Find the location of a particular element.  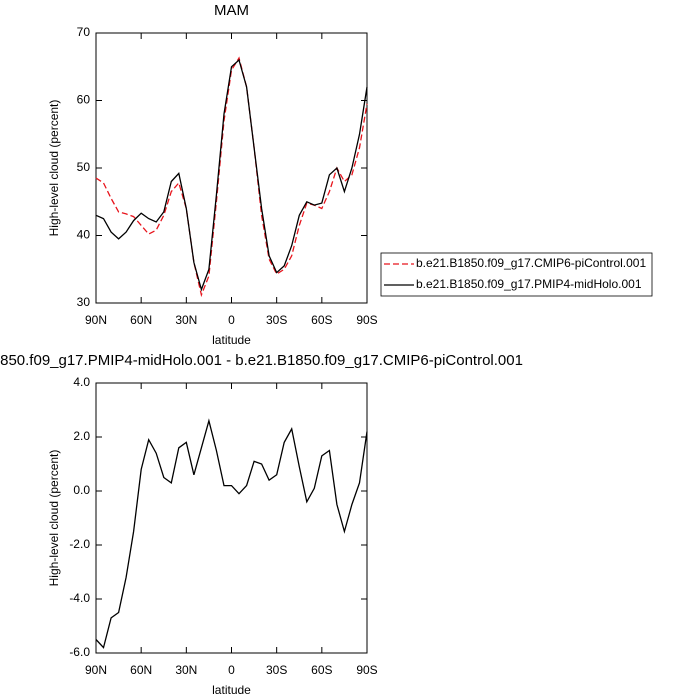

legend-box is located at coordinates (516, 274).